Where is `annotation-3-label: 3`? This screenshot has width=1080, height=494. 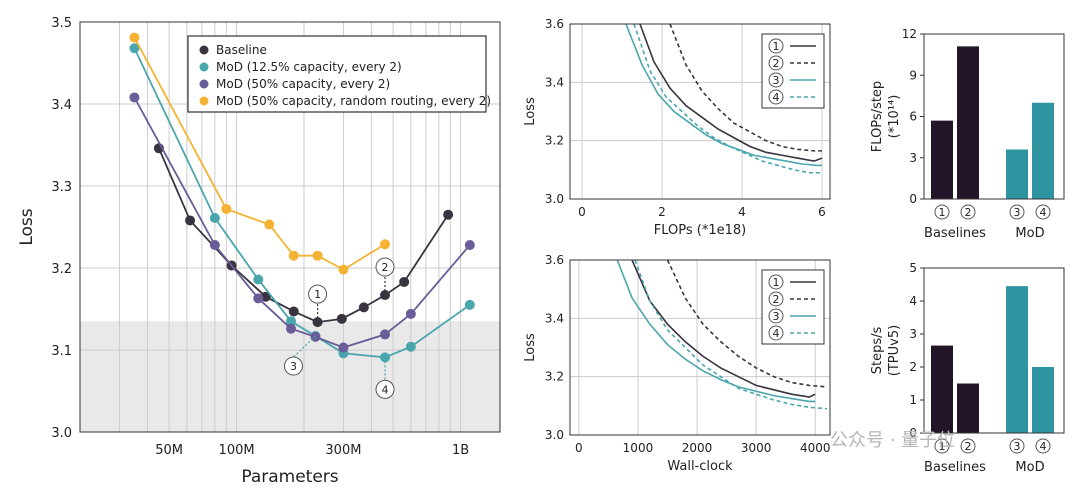 annotation-3-label: 3 is located at coordinates (293, 366).